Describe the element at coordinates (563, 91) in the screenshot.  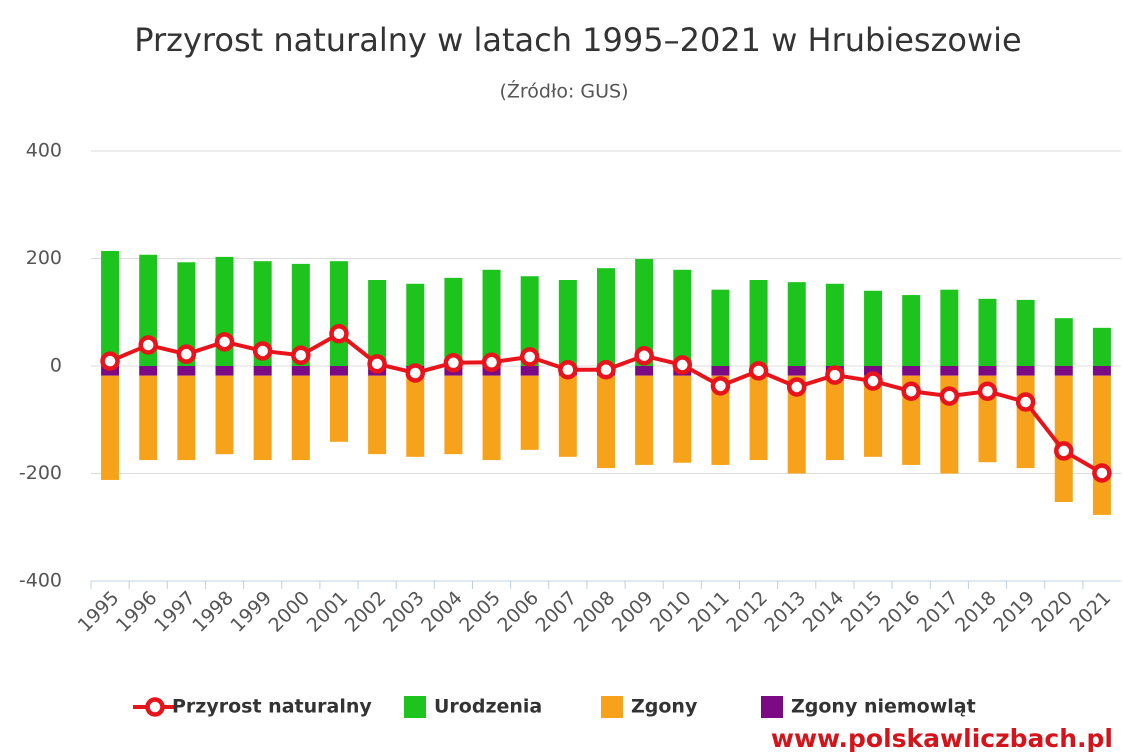
I see `chart-subtitle: (Źródło: GUS)` at that location.